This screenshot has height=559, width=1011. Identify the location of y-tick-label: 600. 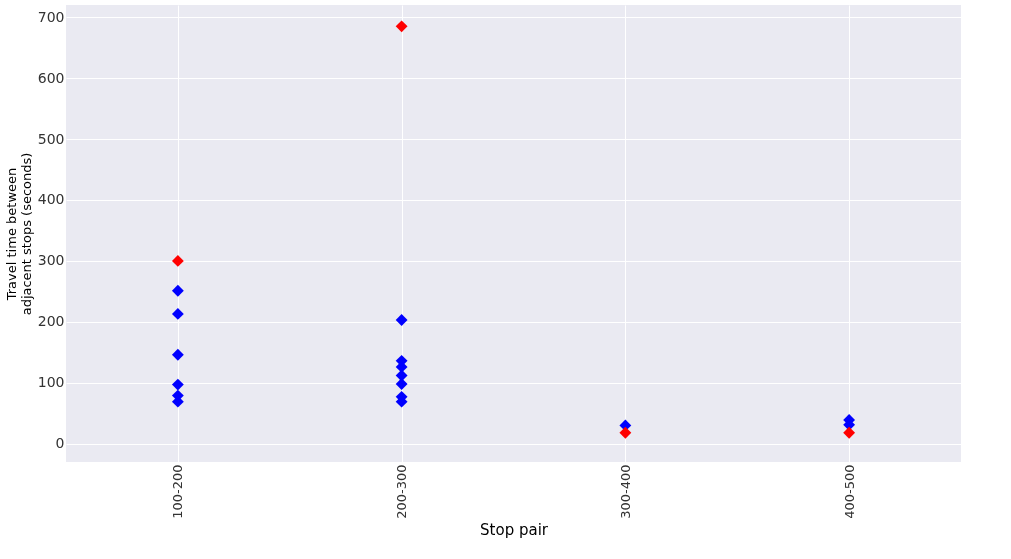
(51, 77).